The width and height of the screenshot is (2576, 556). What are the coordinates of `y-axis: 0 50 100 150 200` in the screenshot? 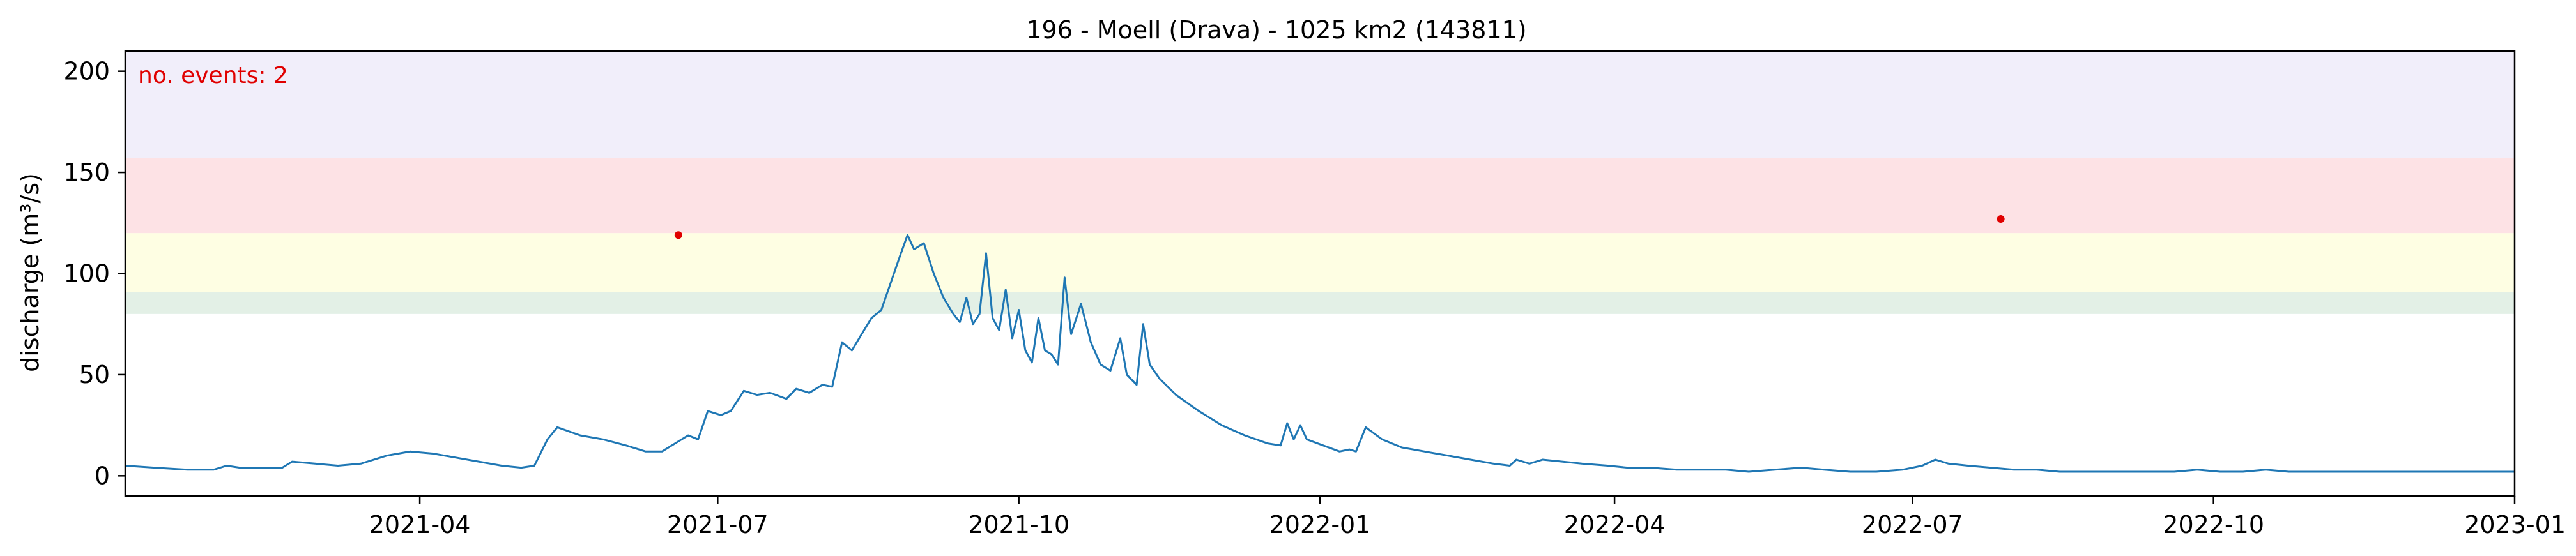 It's located at (94, 273).